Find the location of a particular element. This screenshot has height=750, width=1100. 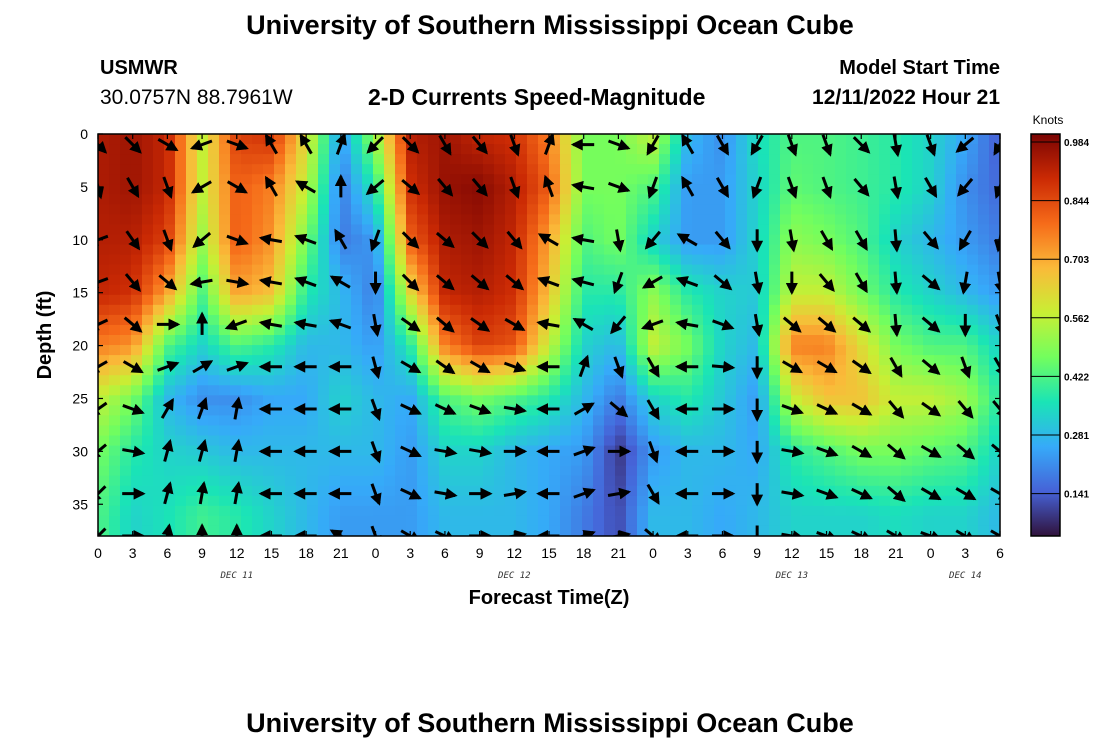

colorbar-tick-label: 0.984 is located at coordinates (1076, 143).